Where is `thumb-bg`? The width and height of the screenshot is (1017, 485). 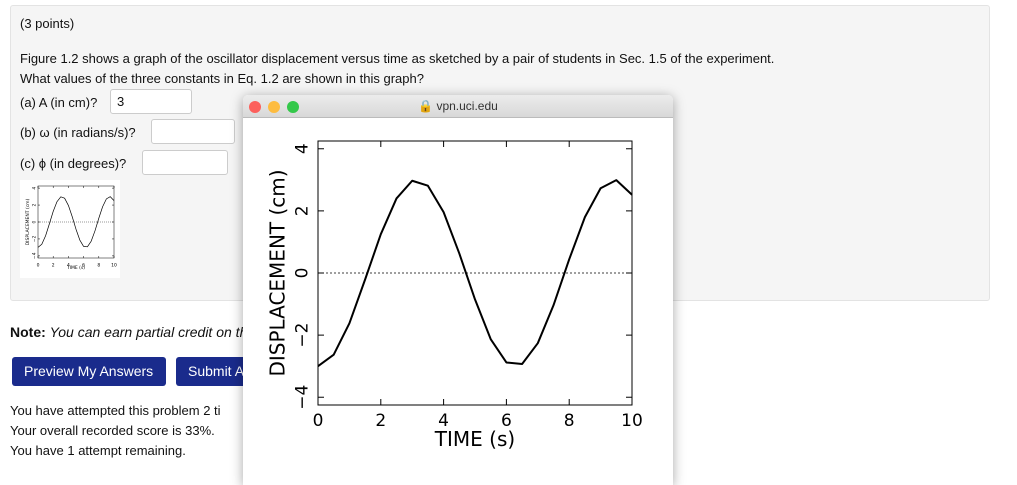 thumb-bg is located at coordinates (70, 229).